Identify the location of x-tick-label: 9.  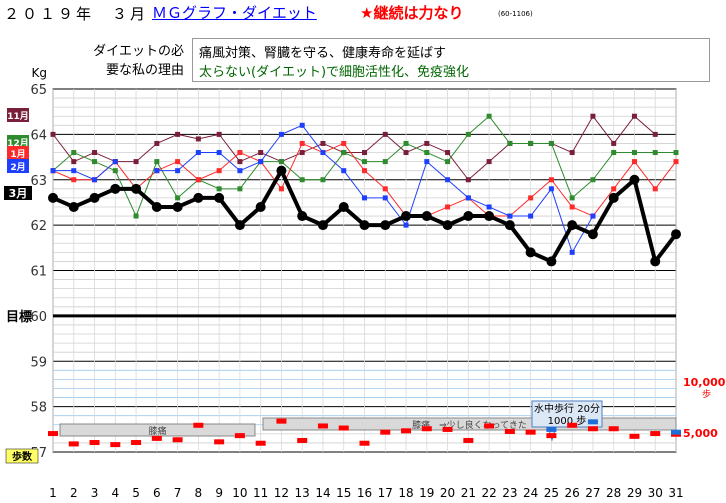
(219, 493).